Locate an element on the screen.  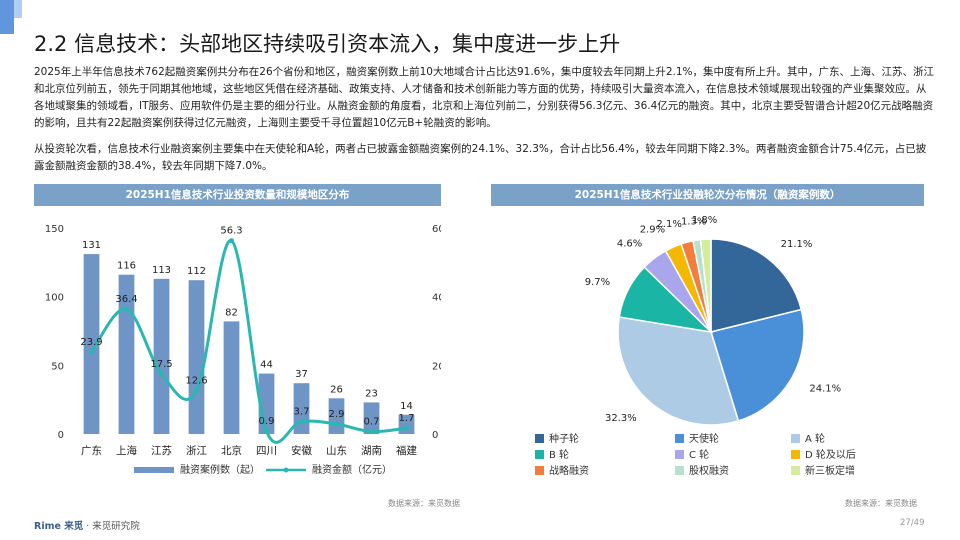
y-tick-right: 40 is located at coordinates (436, 298).